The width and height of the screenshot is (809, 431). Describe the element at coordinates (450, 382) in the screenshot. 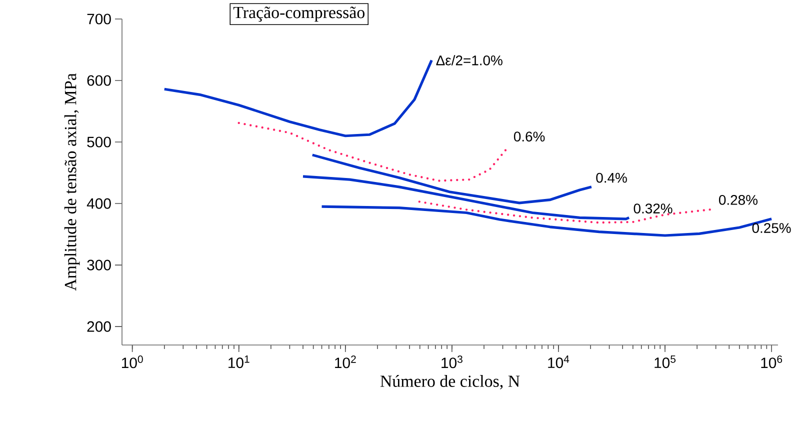

I see `x-axis-title: Número de ciclos, N` at that location.